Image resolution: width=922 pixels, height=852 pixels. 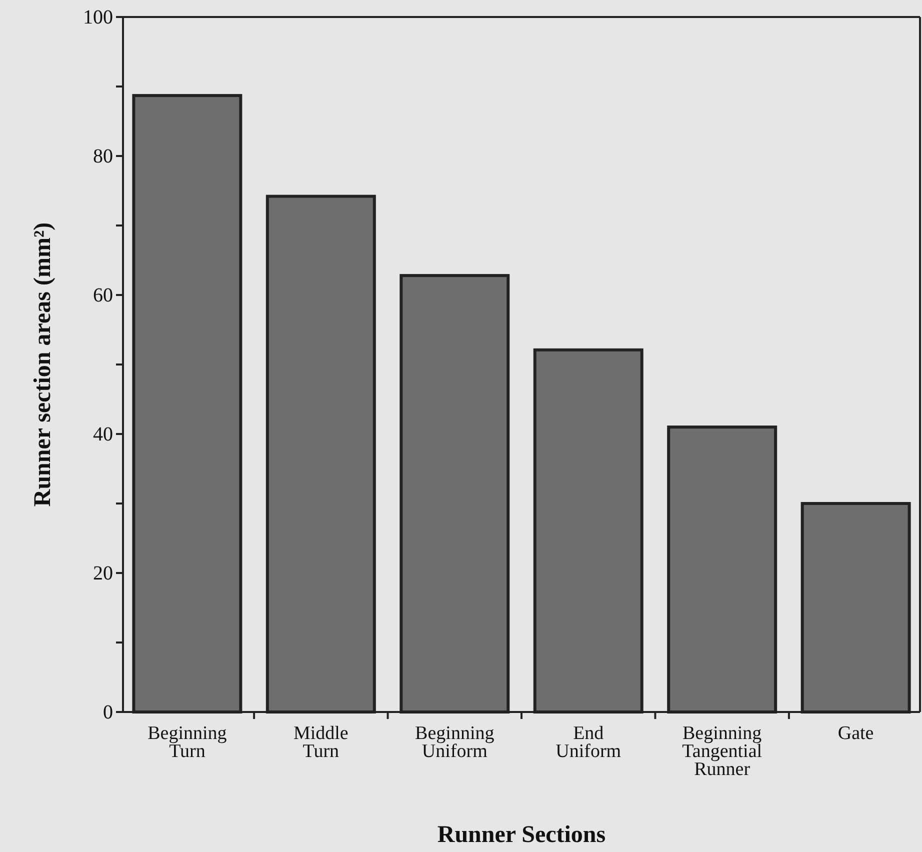 What do you see at coordinates (589, 742) in the screenshot?
I see `x-tick-label: End Uniform` at bounding box center [589, 742].